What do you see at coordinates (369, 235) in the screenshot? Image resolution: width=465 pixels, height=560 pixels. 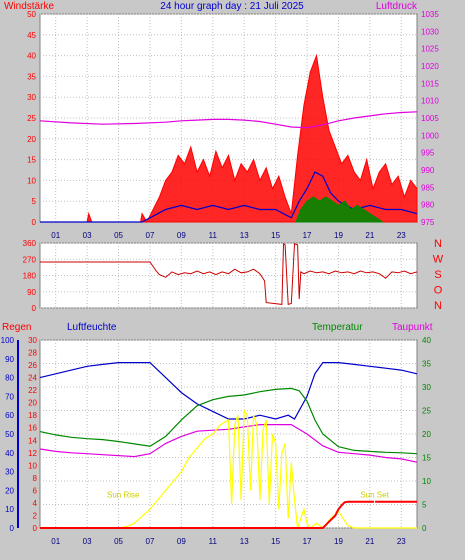 I see `wind-x-tick-label: 21` at bounding box center [369, 235].